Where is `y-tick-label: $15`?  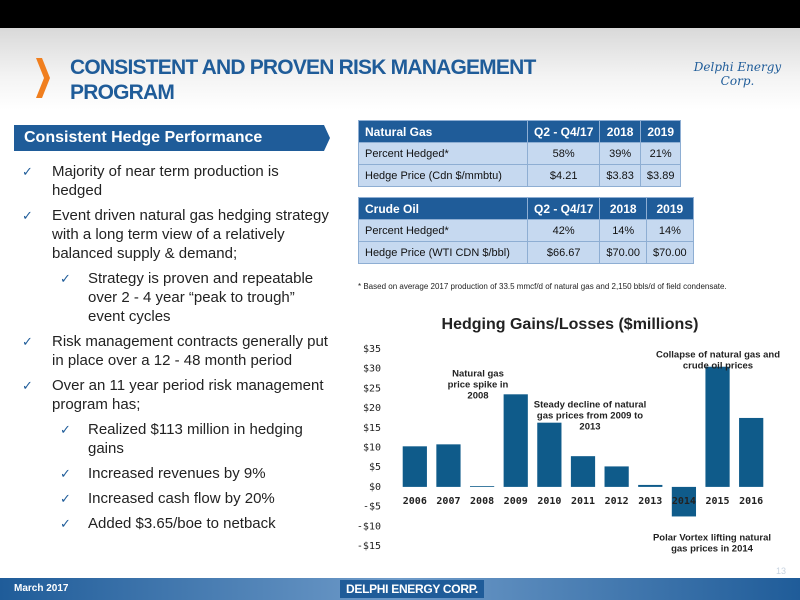 y-tick-label: $15 is located at coordinates (372, 428).